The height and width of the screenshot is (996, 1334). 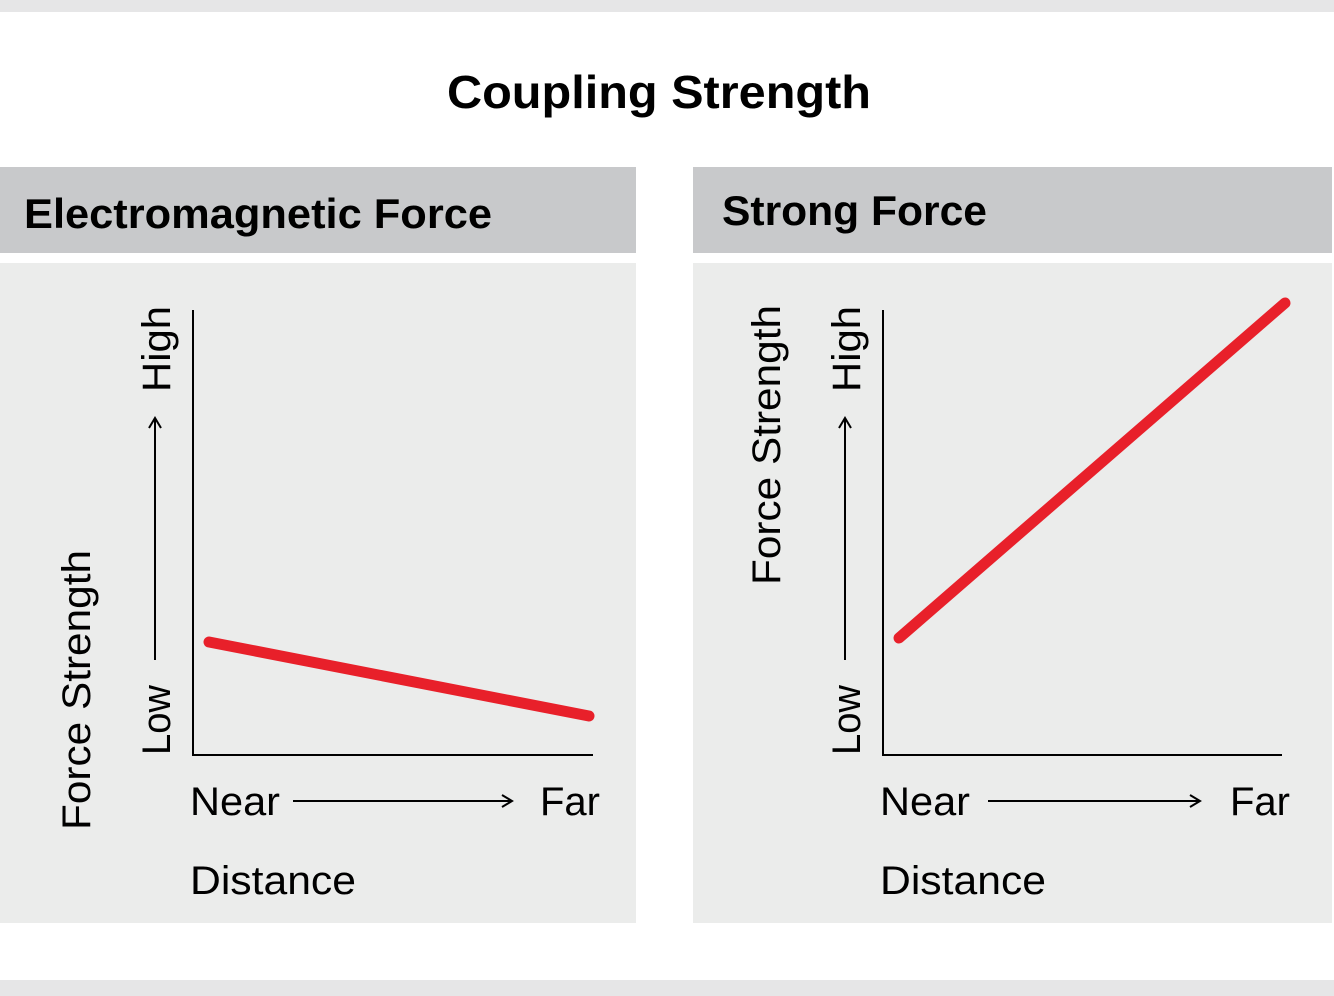 I want to click on top-strip, so click(x=667, y=6).